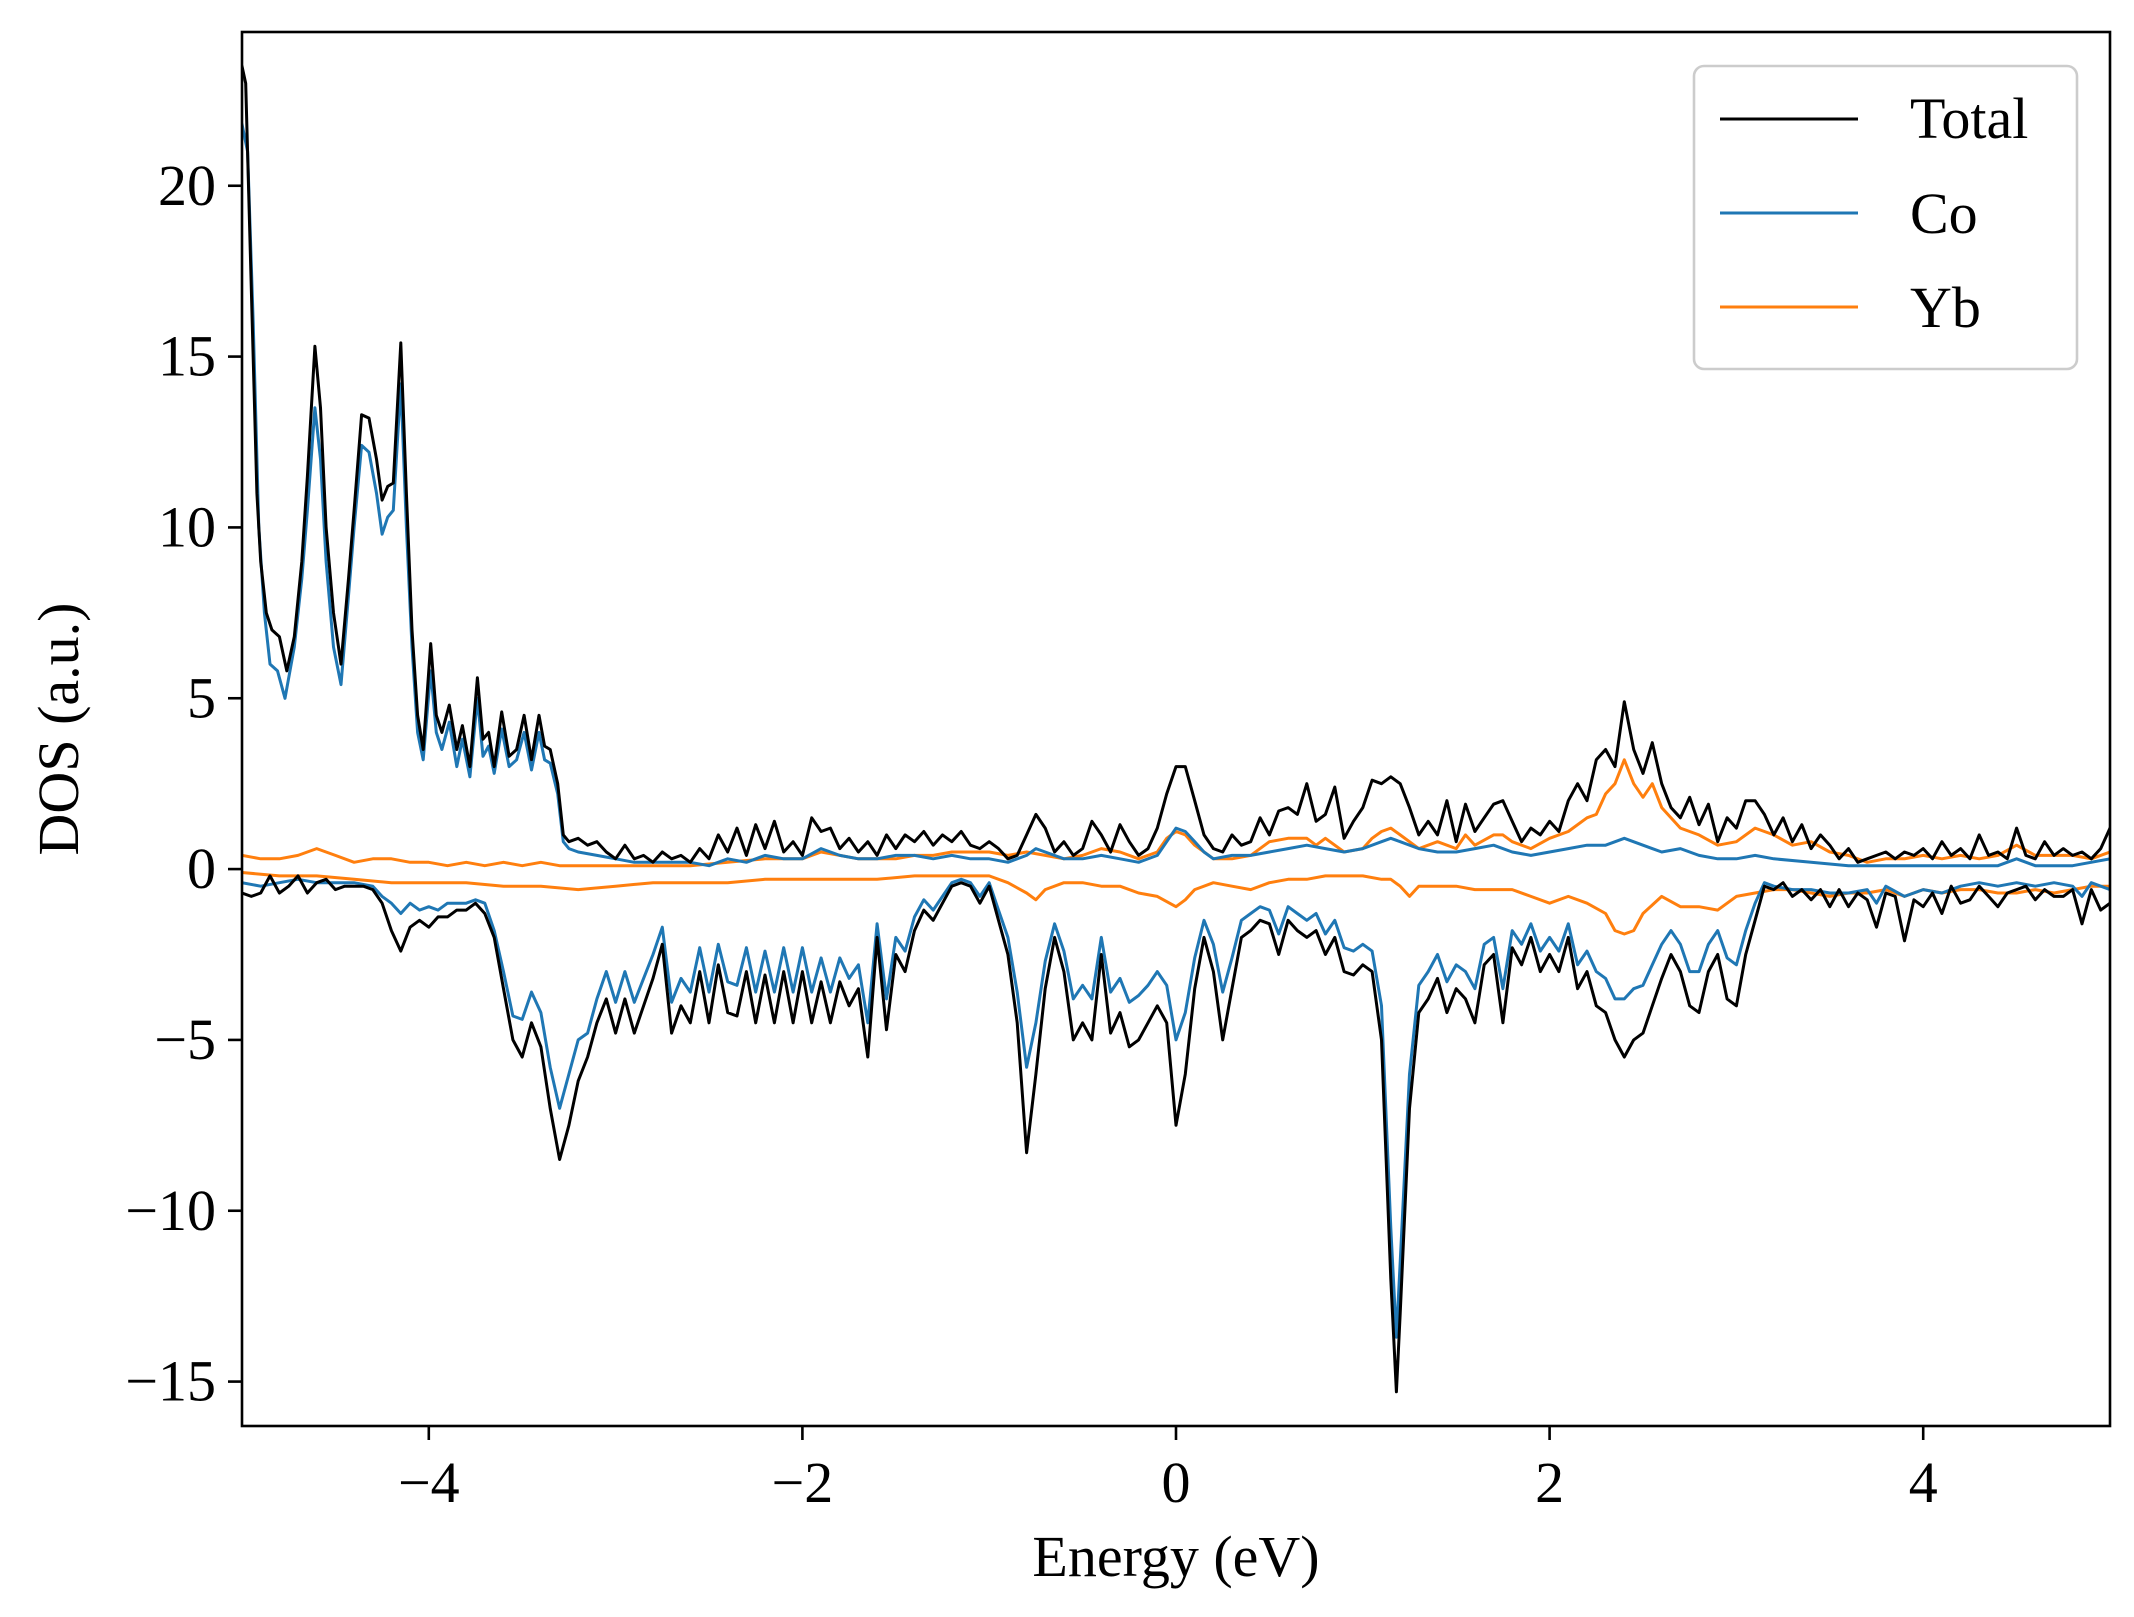  What do you see at coordinates (58, 729) in the screenshot?
I see `y-axis-label: DOS (a.u.)` at bounding box center [58, 729].